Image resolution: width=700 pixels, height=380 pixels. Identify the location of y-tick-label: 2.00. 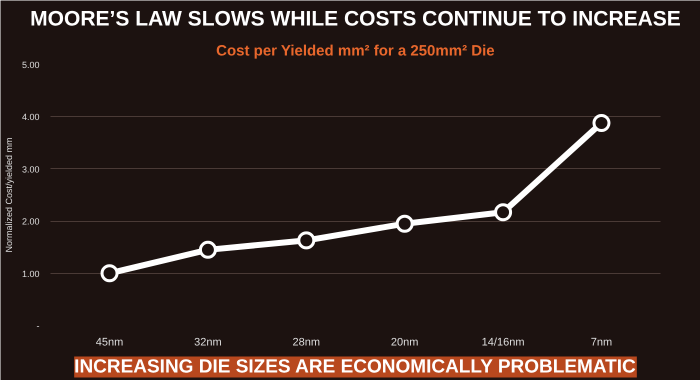
(31, 221).